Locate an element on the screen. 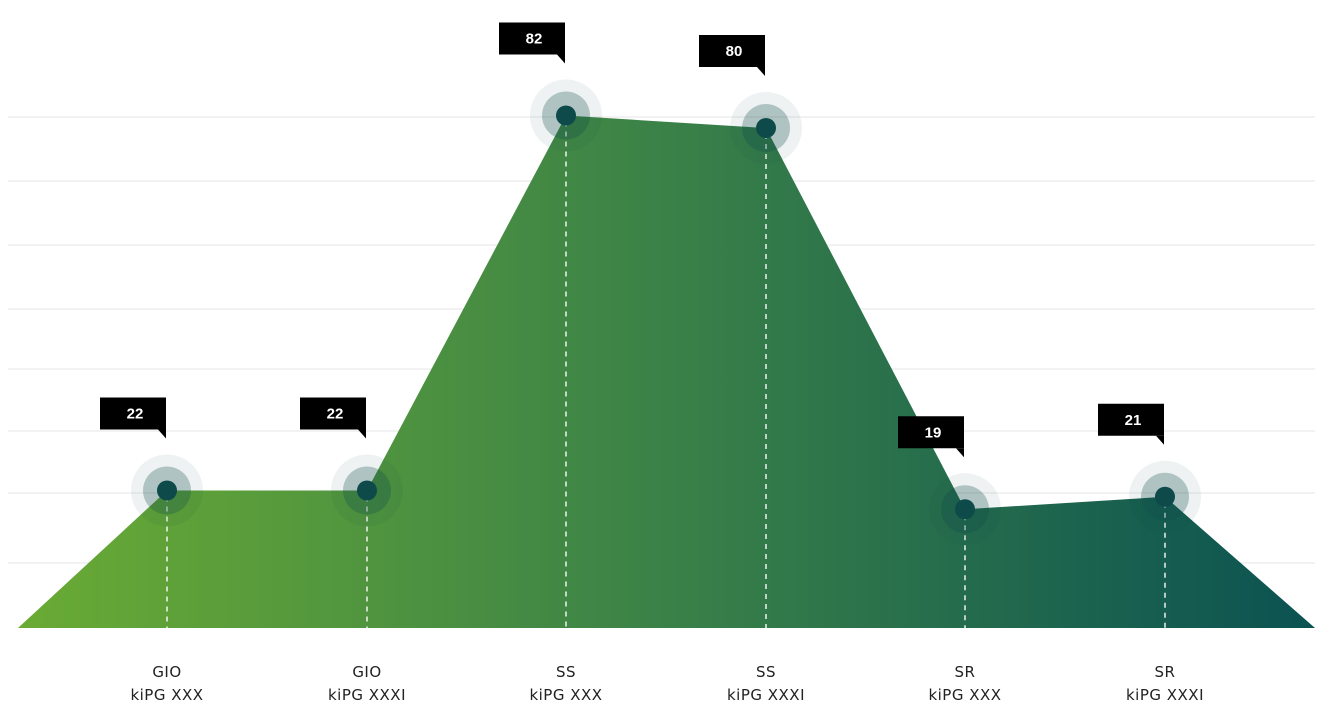  data-label-text: 19 is located at coordinates (933, 432).